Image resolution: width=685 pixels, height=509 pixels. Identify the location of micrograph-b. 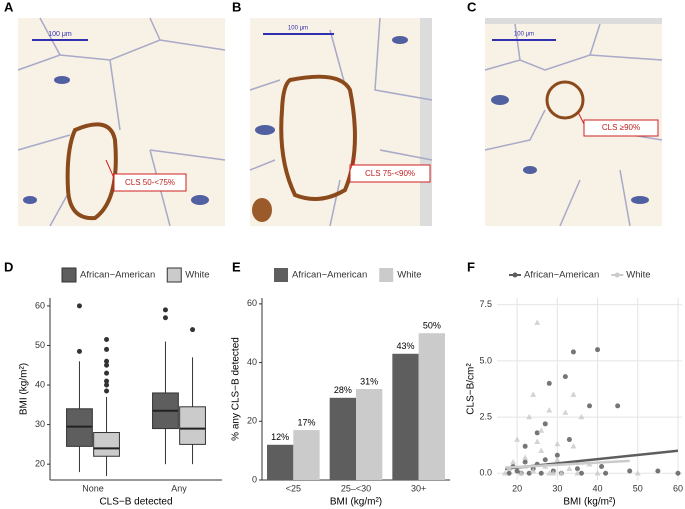
(341, 122).